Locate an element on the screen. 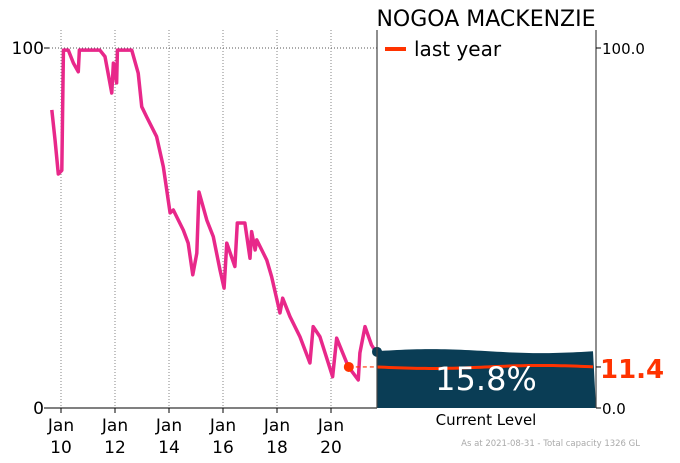 The height and width of the screenshot is (463, 680). legend-label-last-year: last year is located at coordinates (458, 49).